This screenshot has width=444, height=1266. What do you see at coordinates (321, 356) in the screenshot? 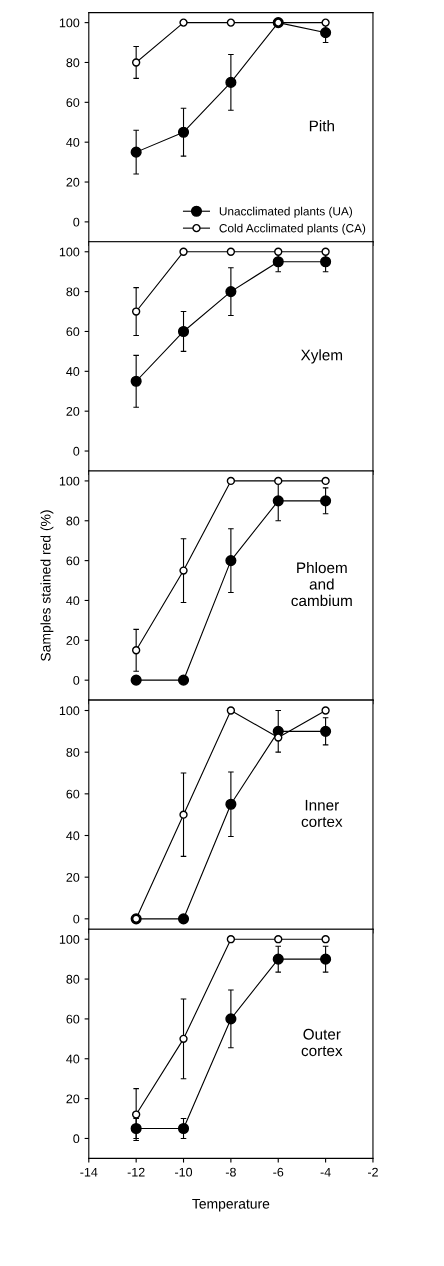
I see `annotation: Xylem` at bounding box center [321, 356].